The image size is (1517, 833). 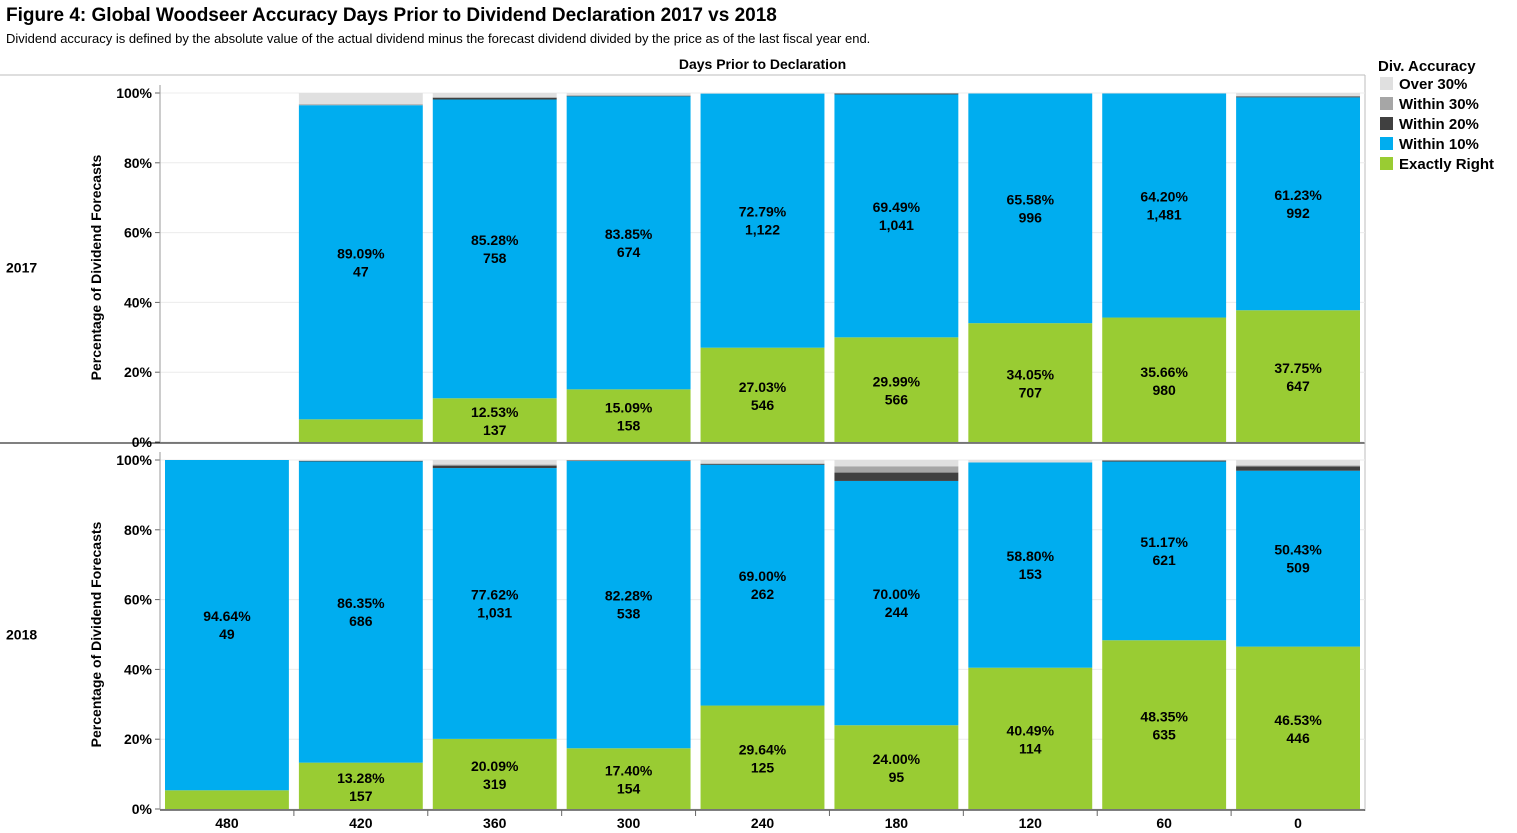 I want to click on data-label-count: 674, so click(x=629, y=252).